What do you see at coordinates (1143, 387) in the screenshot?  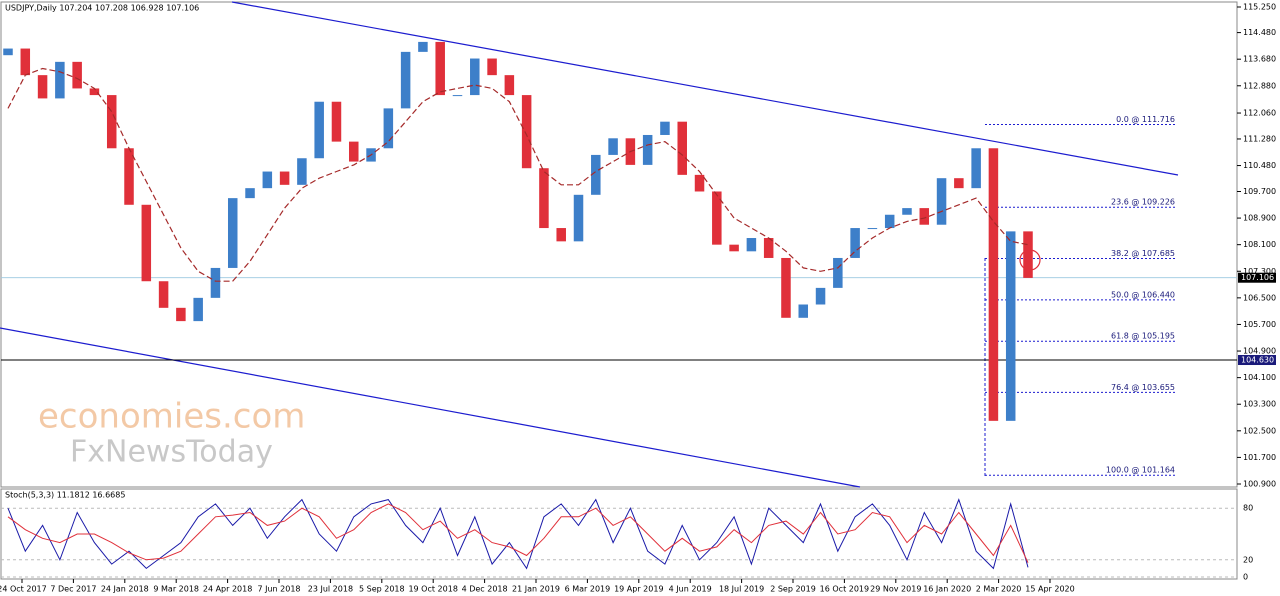 I see `fib-label: 76.4 @ 103.655` at bounding box center [1143, 387].